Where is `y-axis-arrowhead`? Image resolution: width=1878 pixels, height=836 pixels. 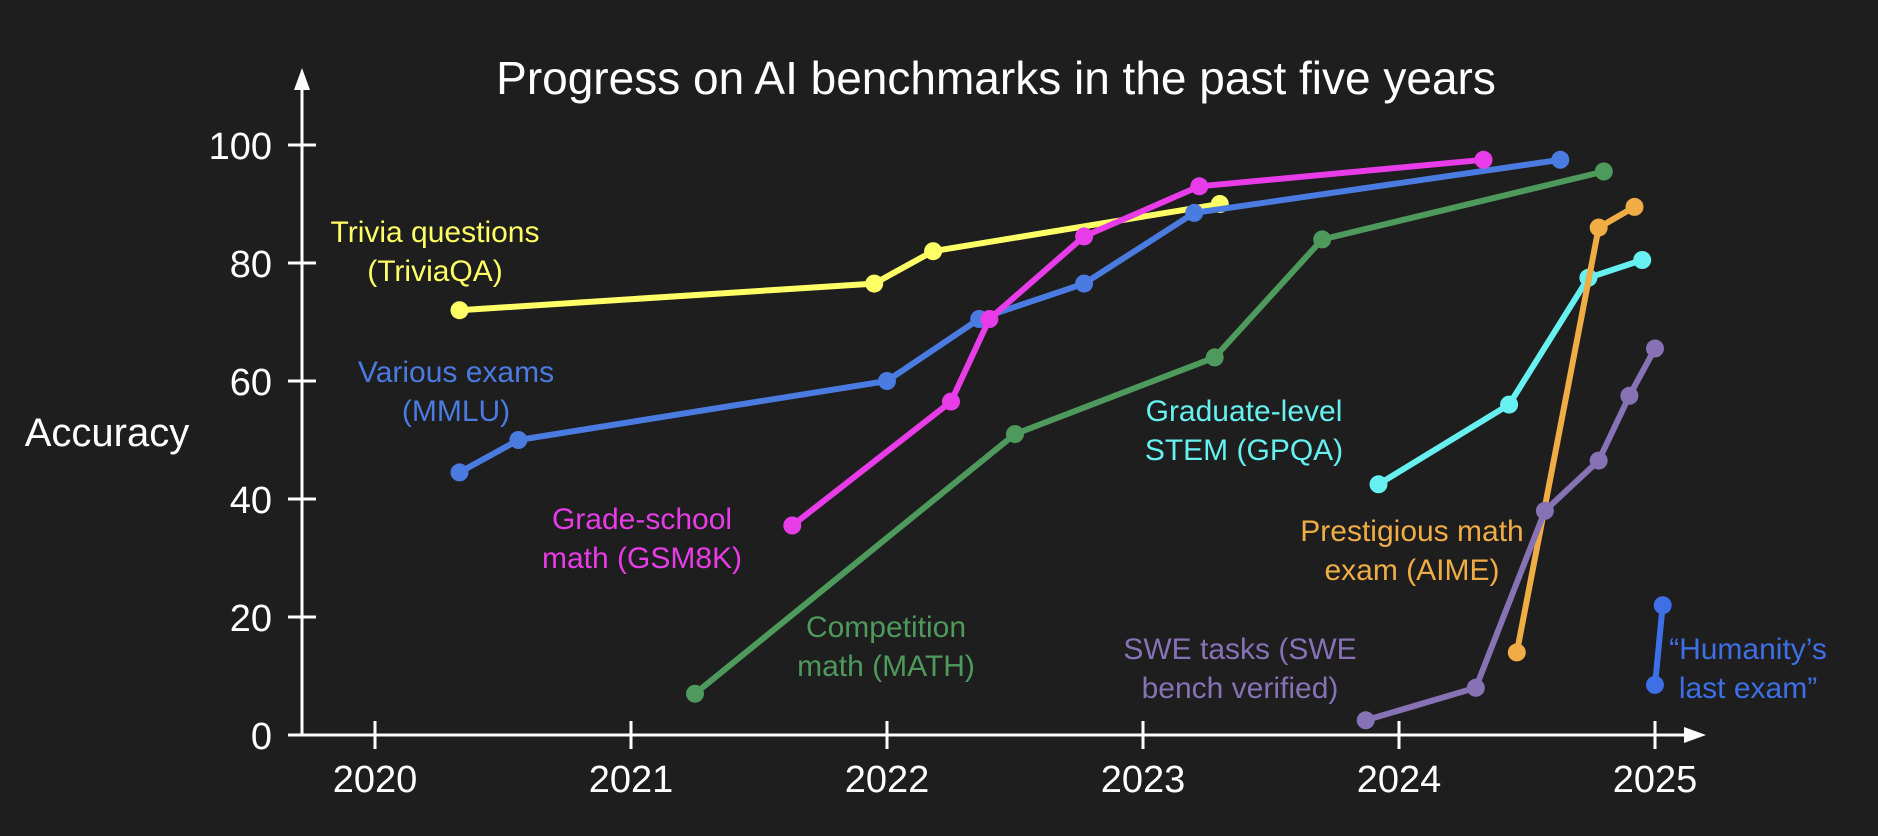
y-axis-arrowhead is located at coordinates (302, 79).